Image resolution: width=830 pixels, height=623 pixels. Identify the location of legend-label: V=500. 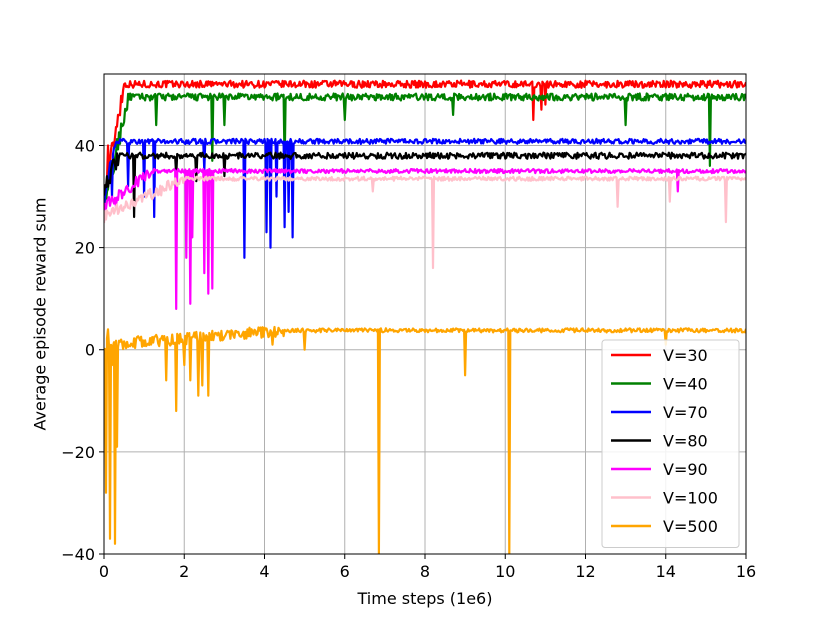
(690, 526).